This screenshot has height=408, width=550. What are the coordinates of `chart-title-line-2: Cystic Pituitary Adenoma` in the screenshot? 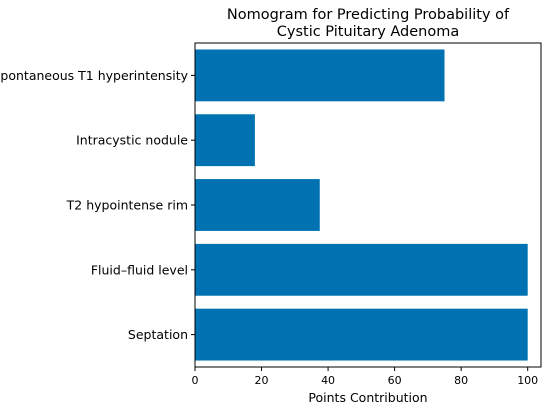 It's located at (368, 32).